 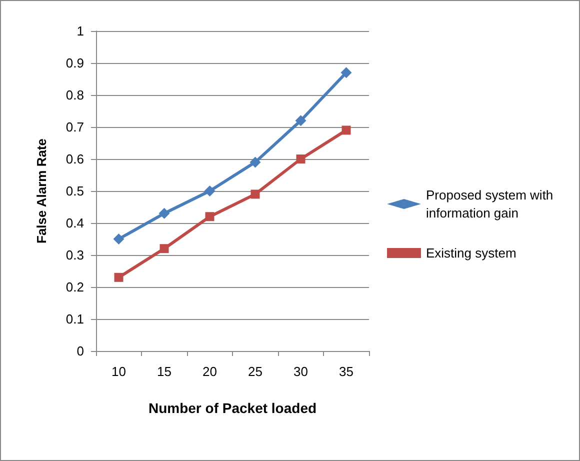 I want to click on y-tick-label: 0.2, so click(x=75, y=287).